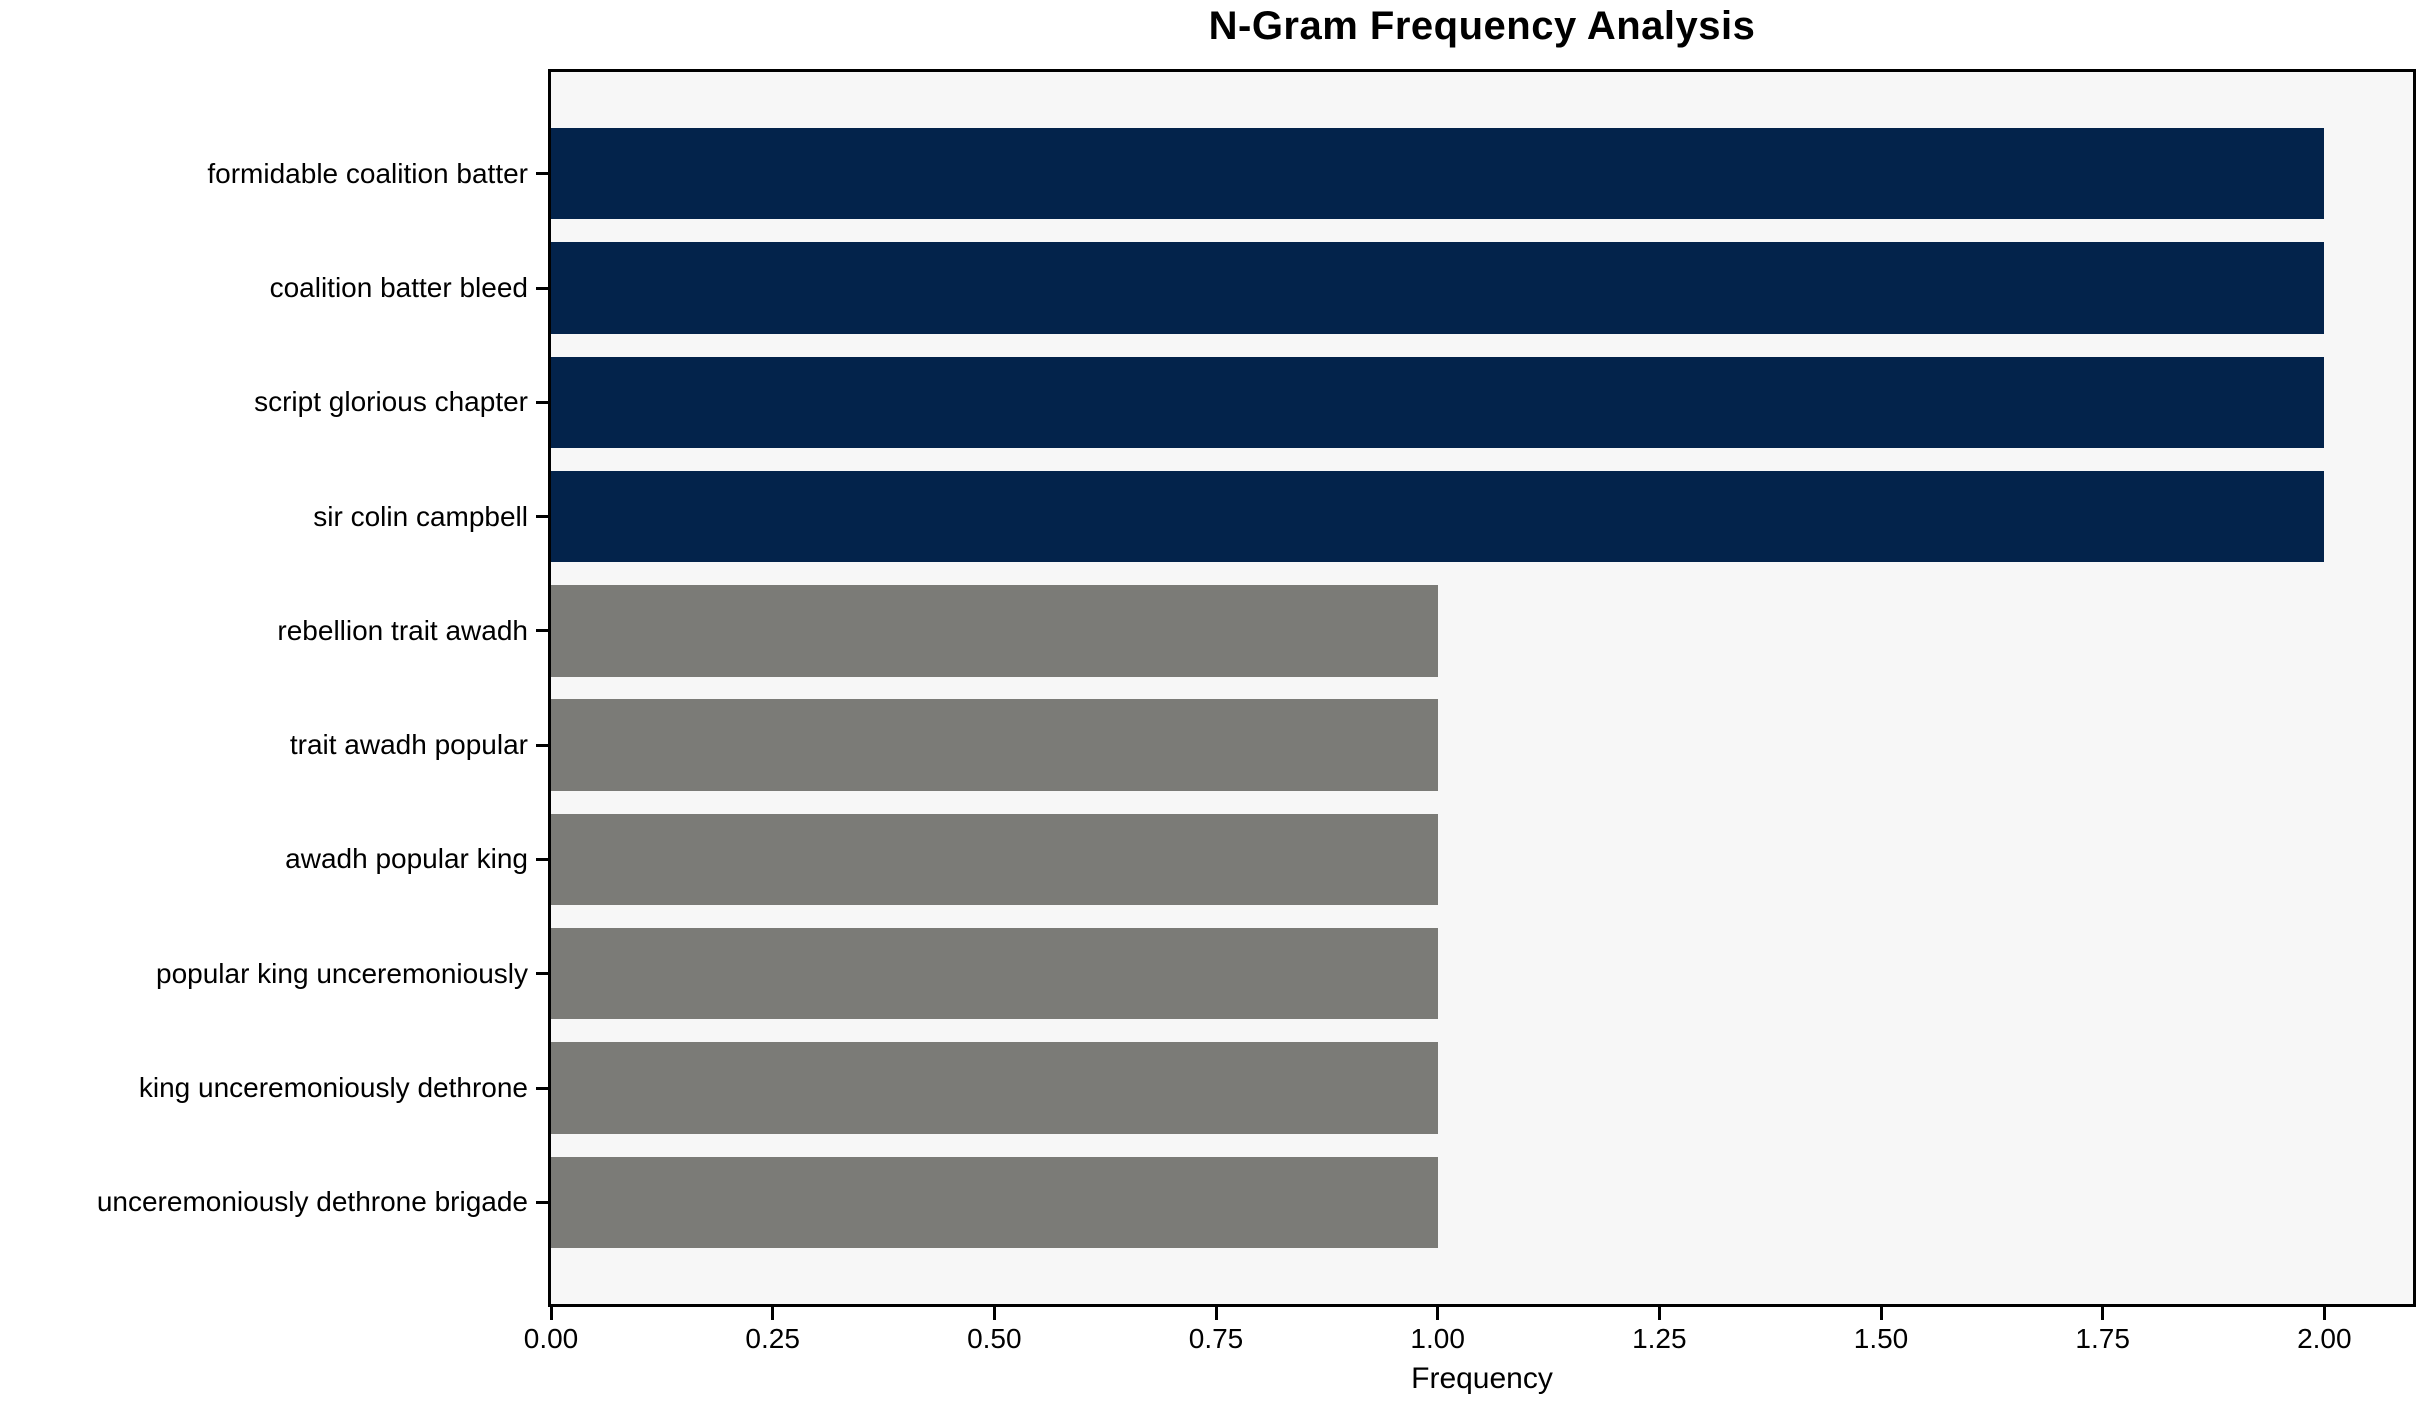 This screenshot has width=2432, height=1414. I want to click on x-tick-label: 1.00, so click(1437, 1338).